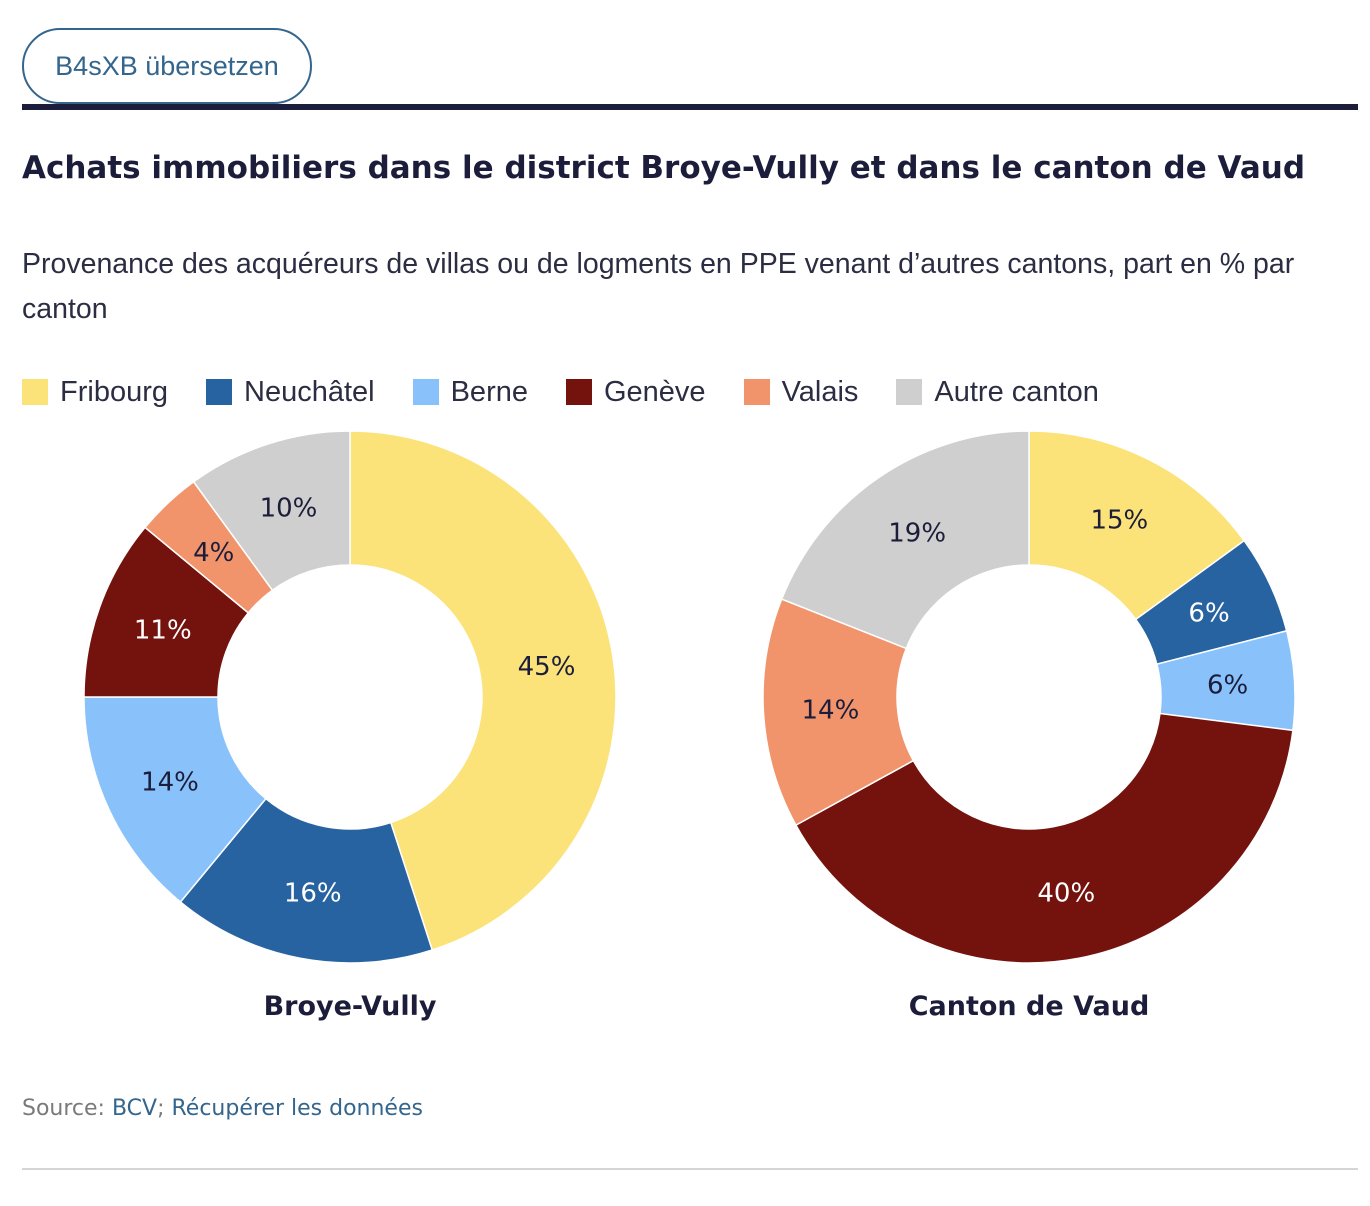 The width and height of the screenshot is (1370, 1206). Describe the element at coordinates (690, 1169) in the screenshot. I see `bottom-divider` at that location.